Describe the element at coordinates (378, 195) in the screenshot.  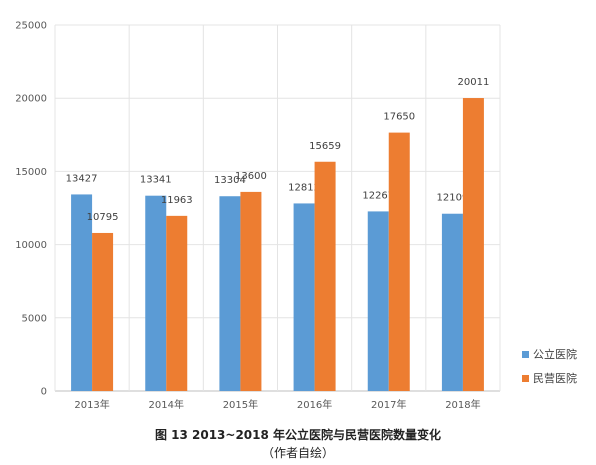
I see `data-label: 12267` at that location.